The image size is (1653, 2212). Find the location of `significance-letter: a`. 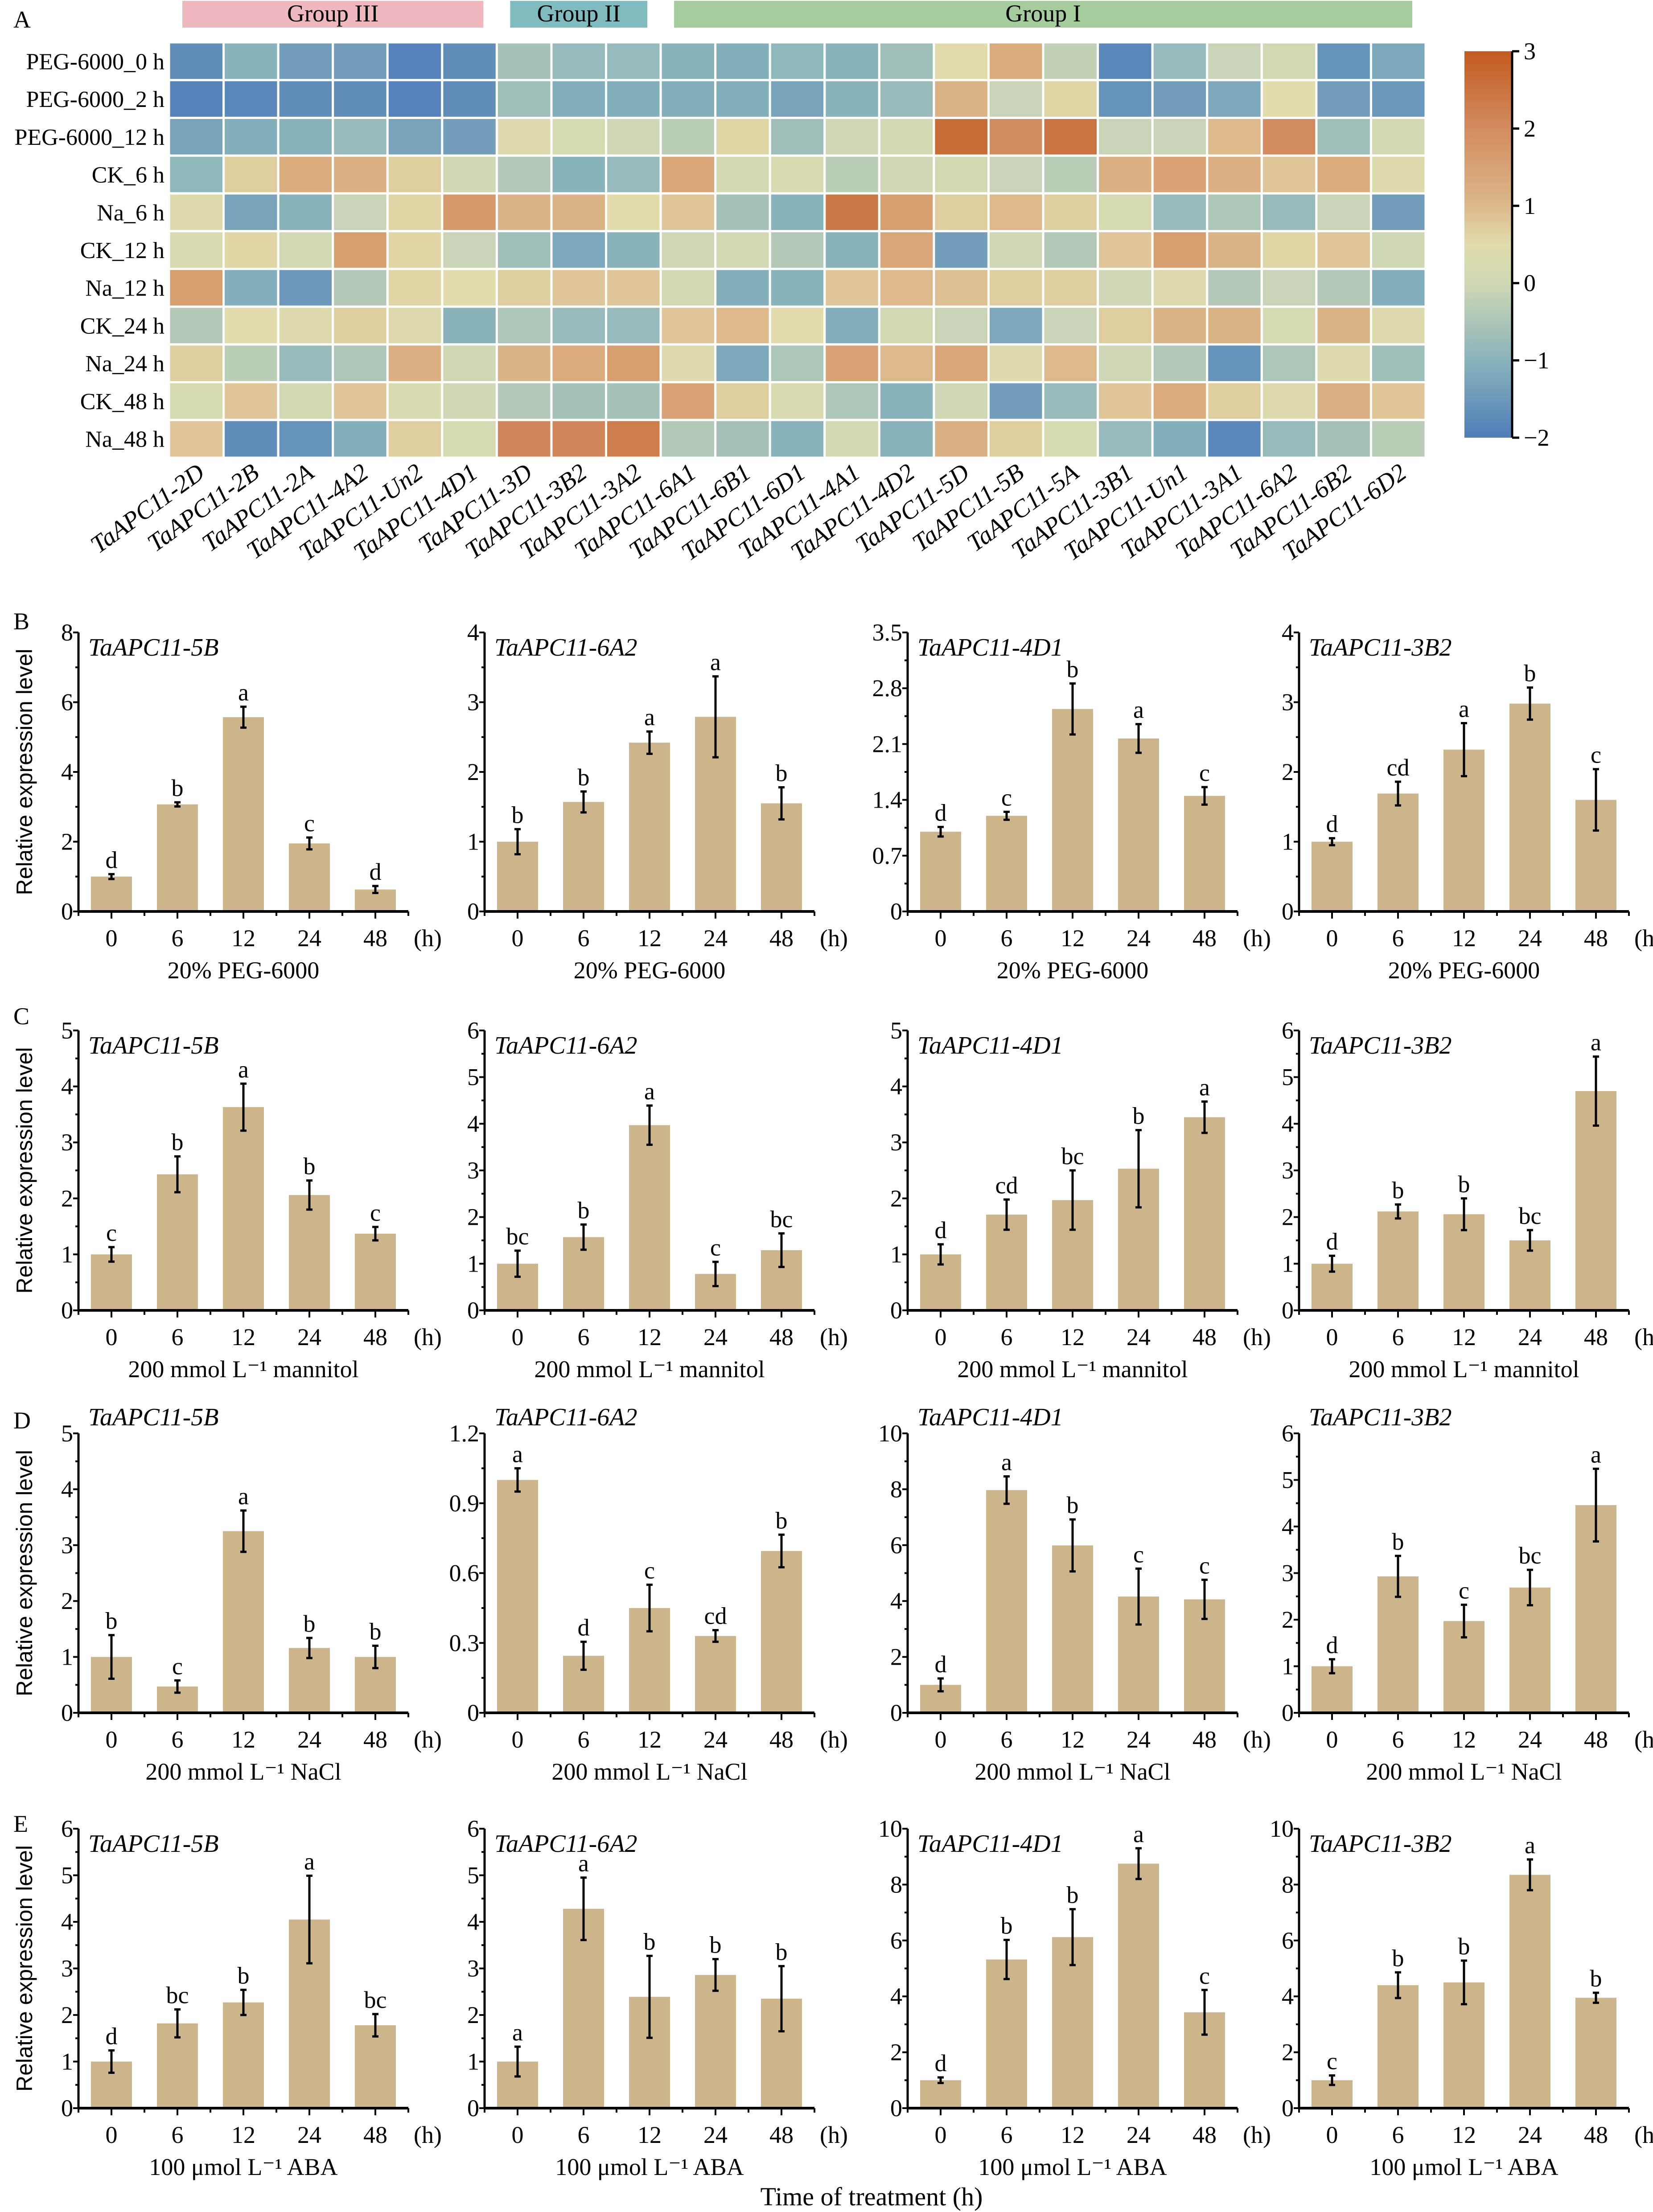

significance-letter: a is located at coordinates (1596, 1454).